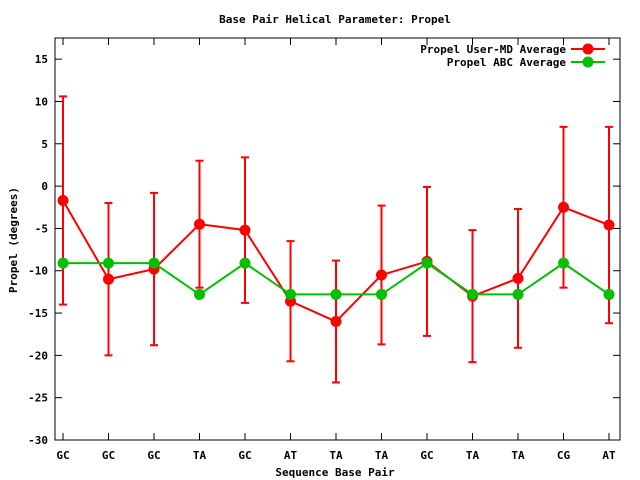  I want to click on y-tick-label: 0, so click(44, 186).